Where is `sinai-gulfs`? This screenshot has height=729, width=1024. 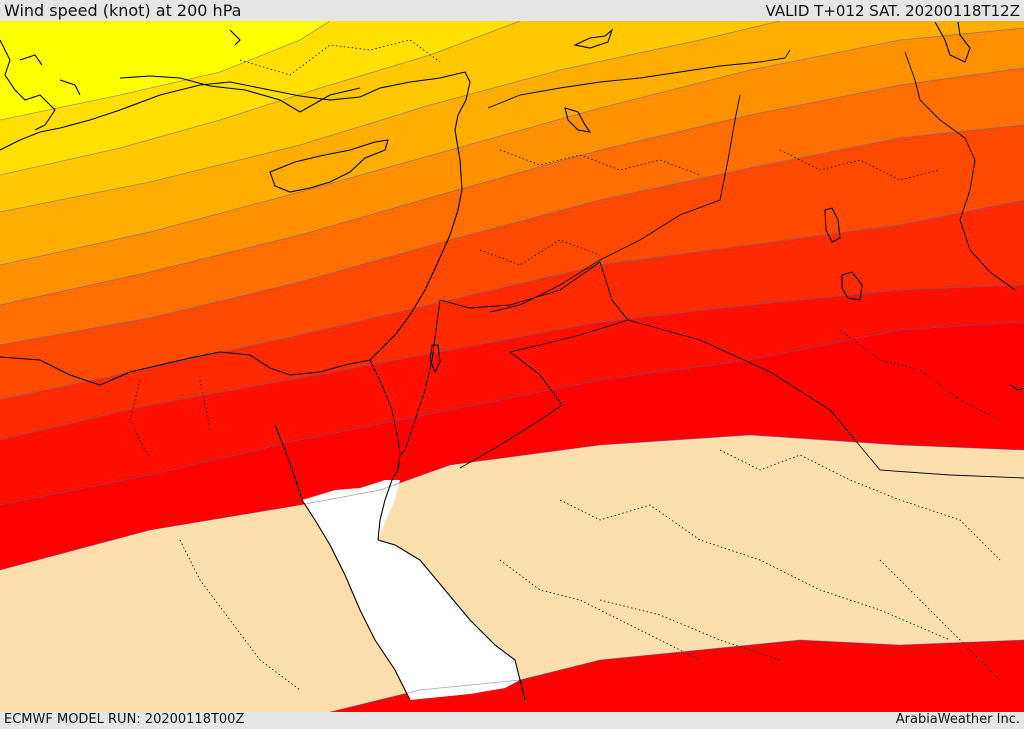
sinai-gulfs is located at coordinates (337, 482).